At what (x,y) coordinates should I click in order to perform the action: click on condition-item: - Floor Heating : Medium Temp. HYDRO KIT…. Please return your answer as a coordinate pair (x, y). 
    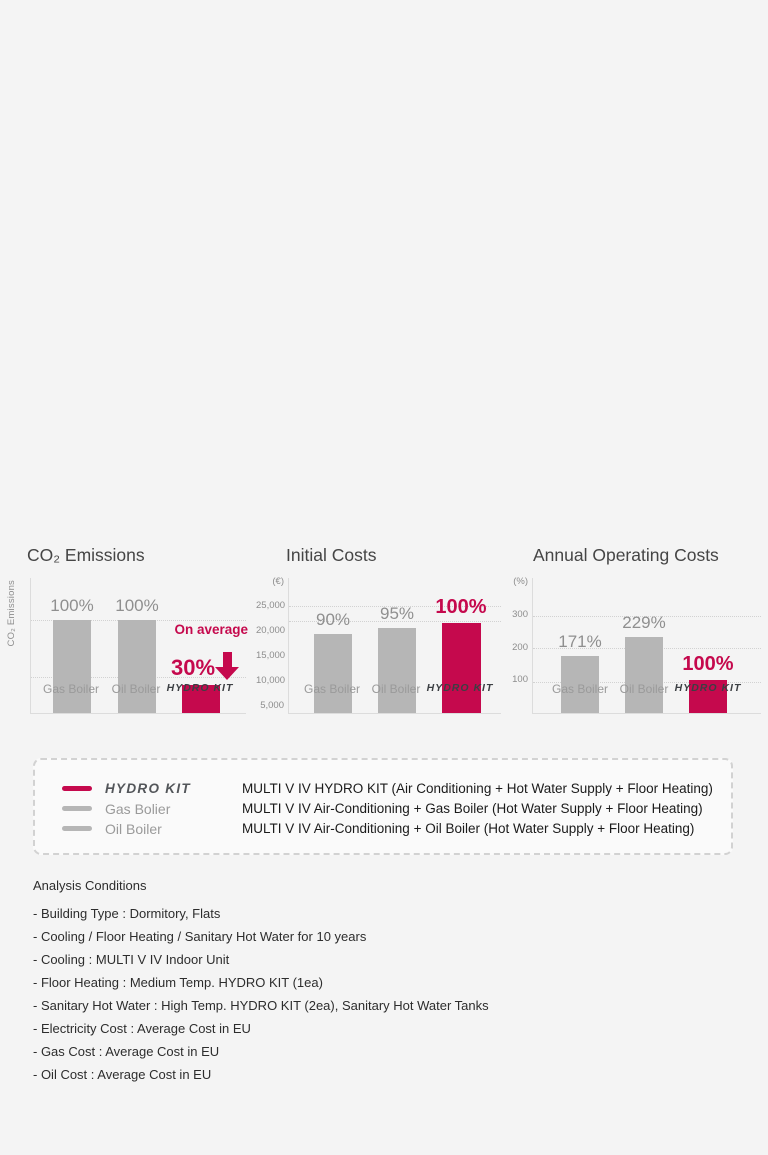
    Looking at the image, I should click on (178, 982).